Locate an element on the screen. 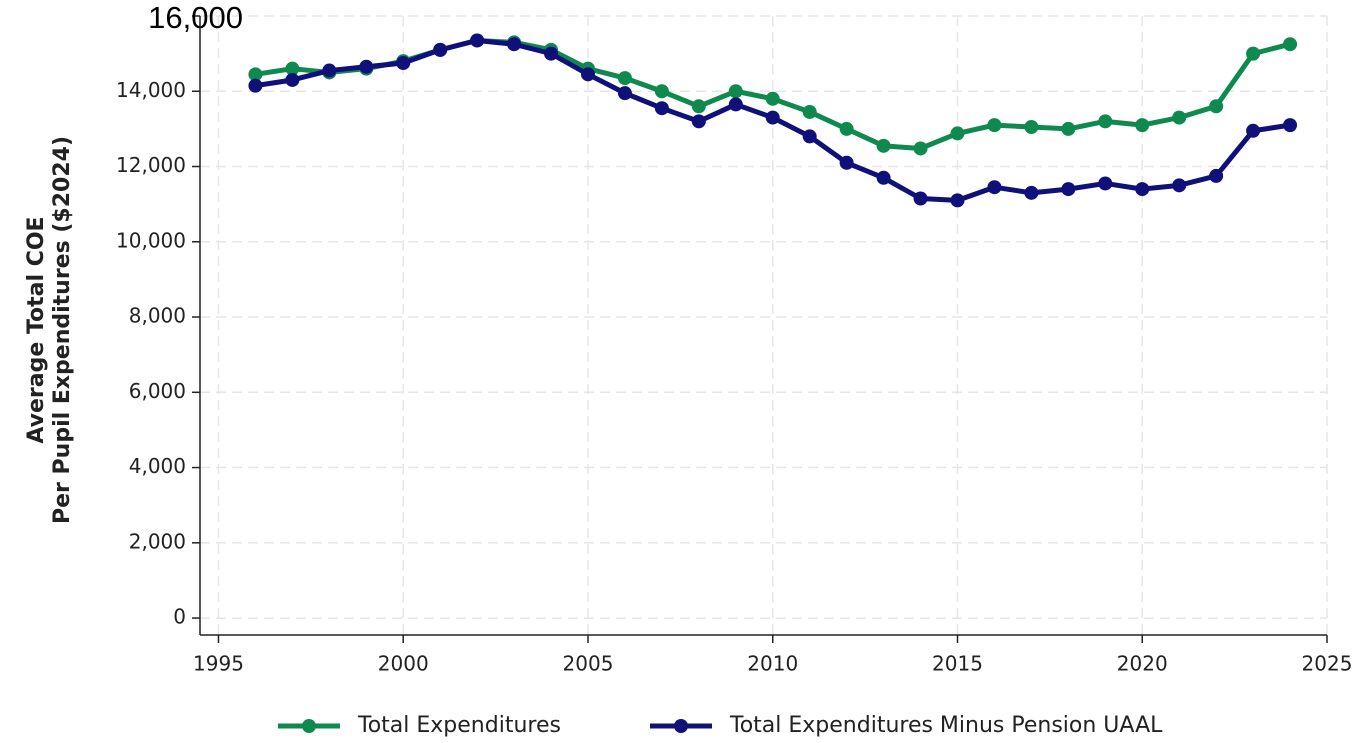 The height and width of the screenshot is (743, 1359). x-tick-label: 2025 is located at coordinates (1327, 664).